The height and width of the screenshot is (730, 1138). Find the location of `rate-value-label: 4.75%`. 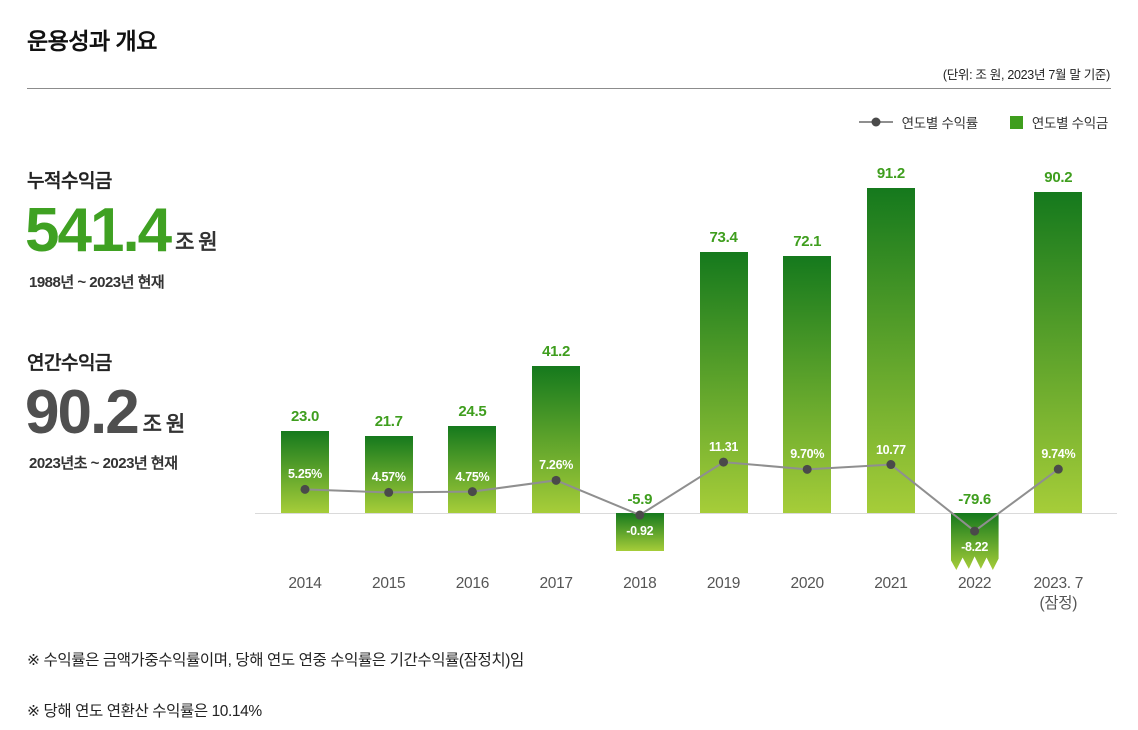

rate-value-label: 4.75% is located at coordinates (472, 476).